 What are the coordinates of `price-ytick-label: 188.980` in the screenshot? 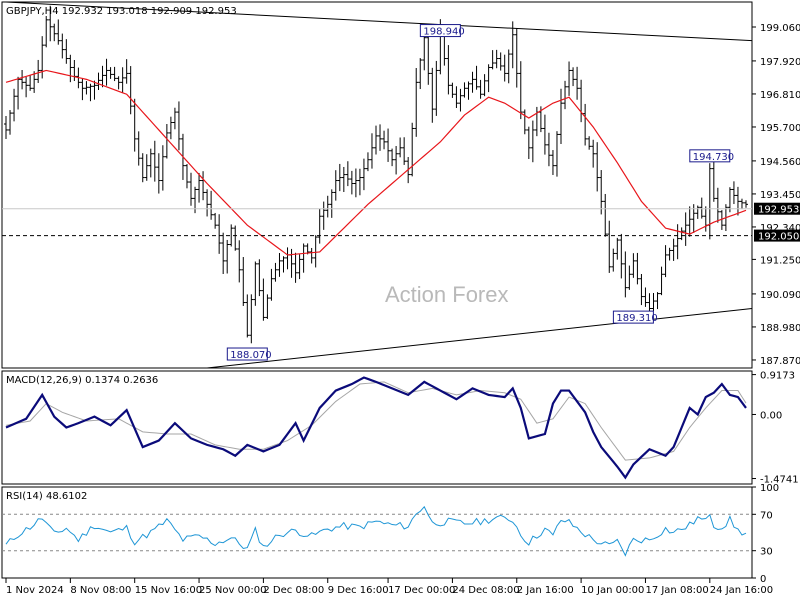 It's located at (780, 328).